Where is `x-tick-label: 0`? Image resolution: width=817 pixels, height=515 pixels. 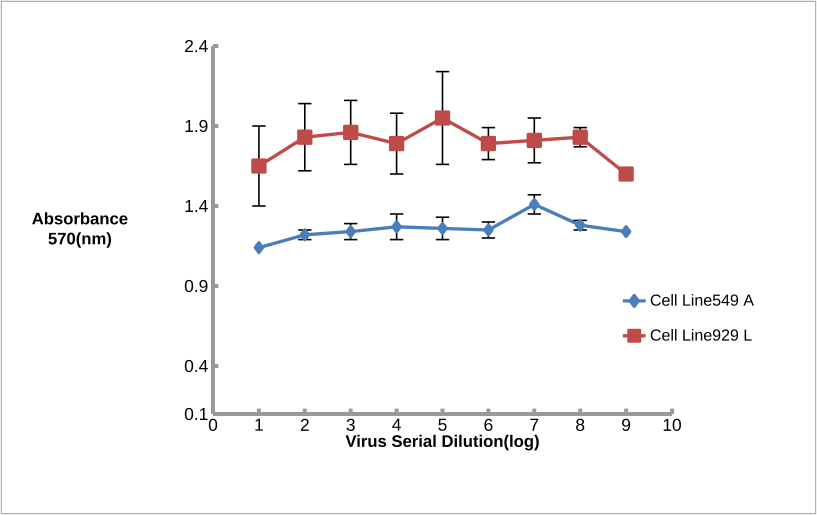 x-tick-label: 0 is located at coordinates (213, 424).